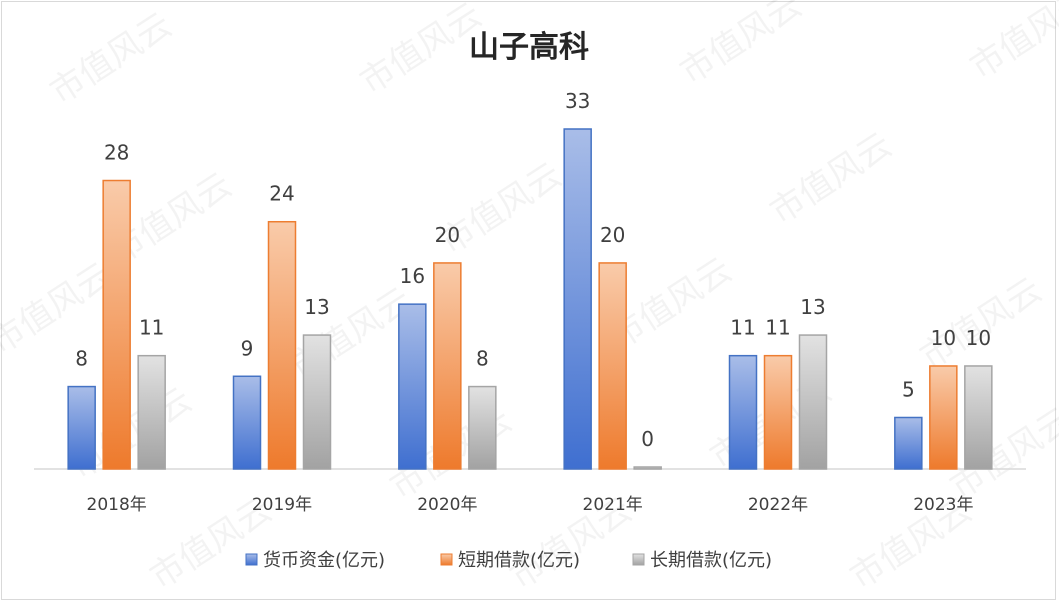 The width and height of the screenshot is (1059, 603). What do you see at coordinates (529, 47) in the screenshot?
I see `chart-title: 山子高科` at bounding box center [529, 47].